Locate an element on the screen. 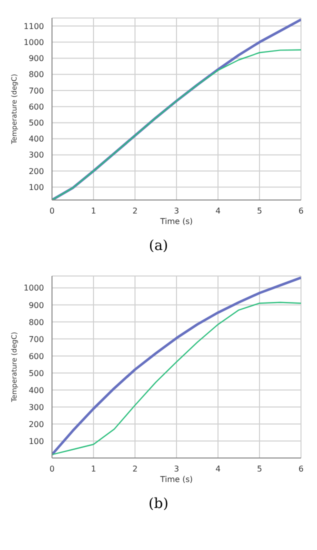 This screenshot has width=317, height=550. y-tick-label: 1100 is located at coordinates (34, 26).